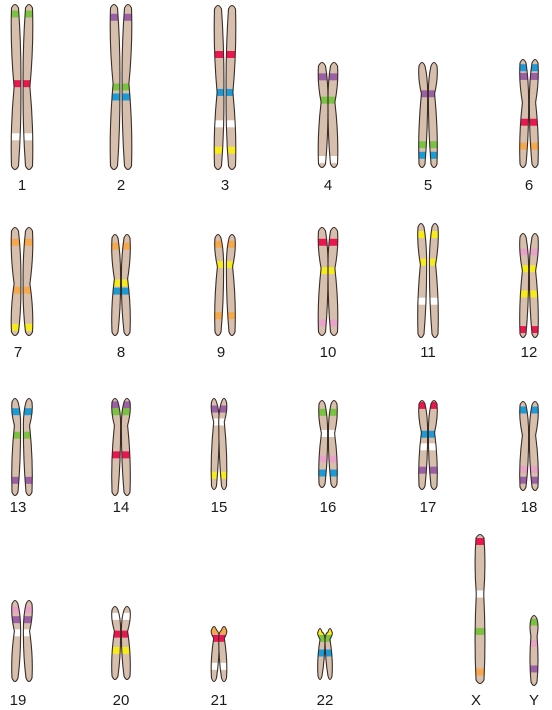 The image size is (552, 710). I want to click on chromosome-y, so click(534, 650).